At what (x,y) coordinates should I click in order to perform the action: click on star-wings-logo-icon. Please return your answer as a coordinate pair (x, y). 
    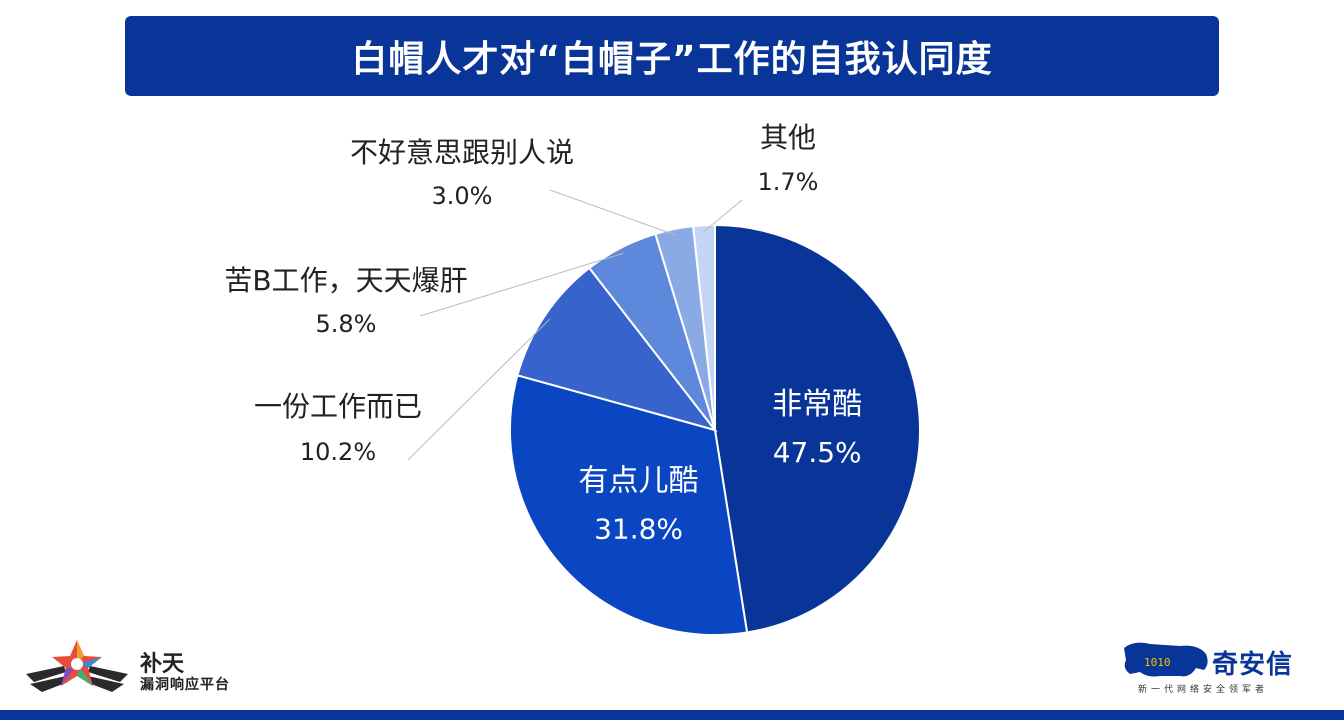
    Looking at the image, I should click on (77, 666).